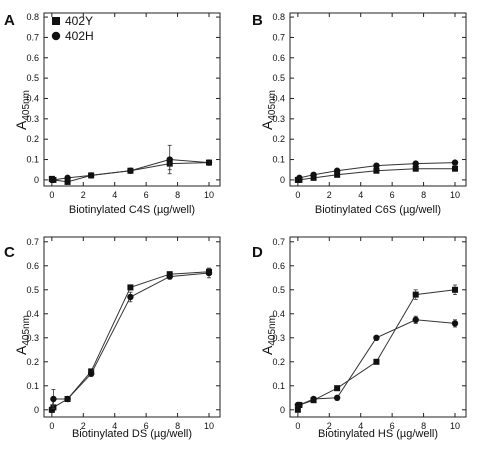  Describe the element at coordinates (9, 252) in the screenshot. I see `panel-letter: C` at that location.